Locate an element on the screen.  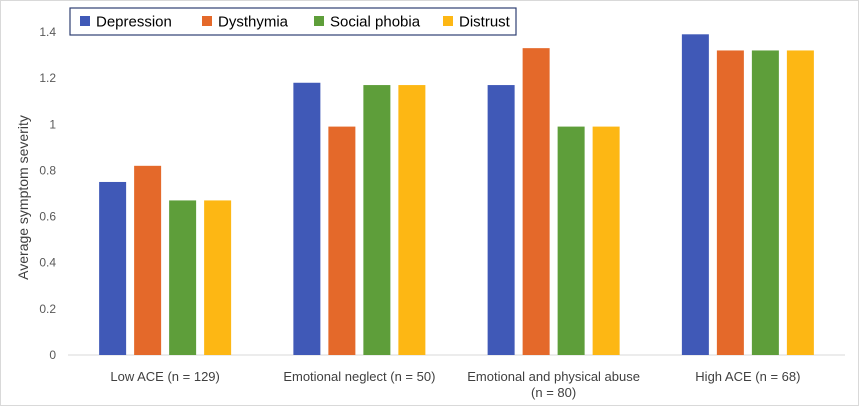
y-tick-label: 1.2 is located at coordinates (47, 78).